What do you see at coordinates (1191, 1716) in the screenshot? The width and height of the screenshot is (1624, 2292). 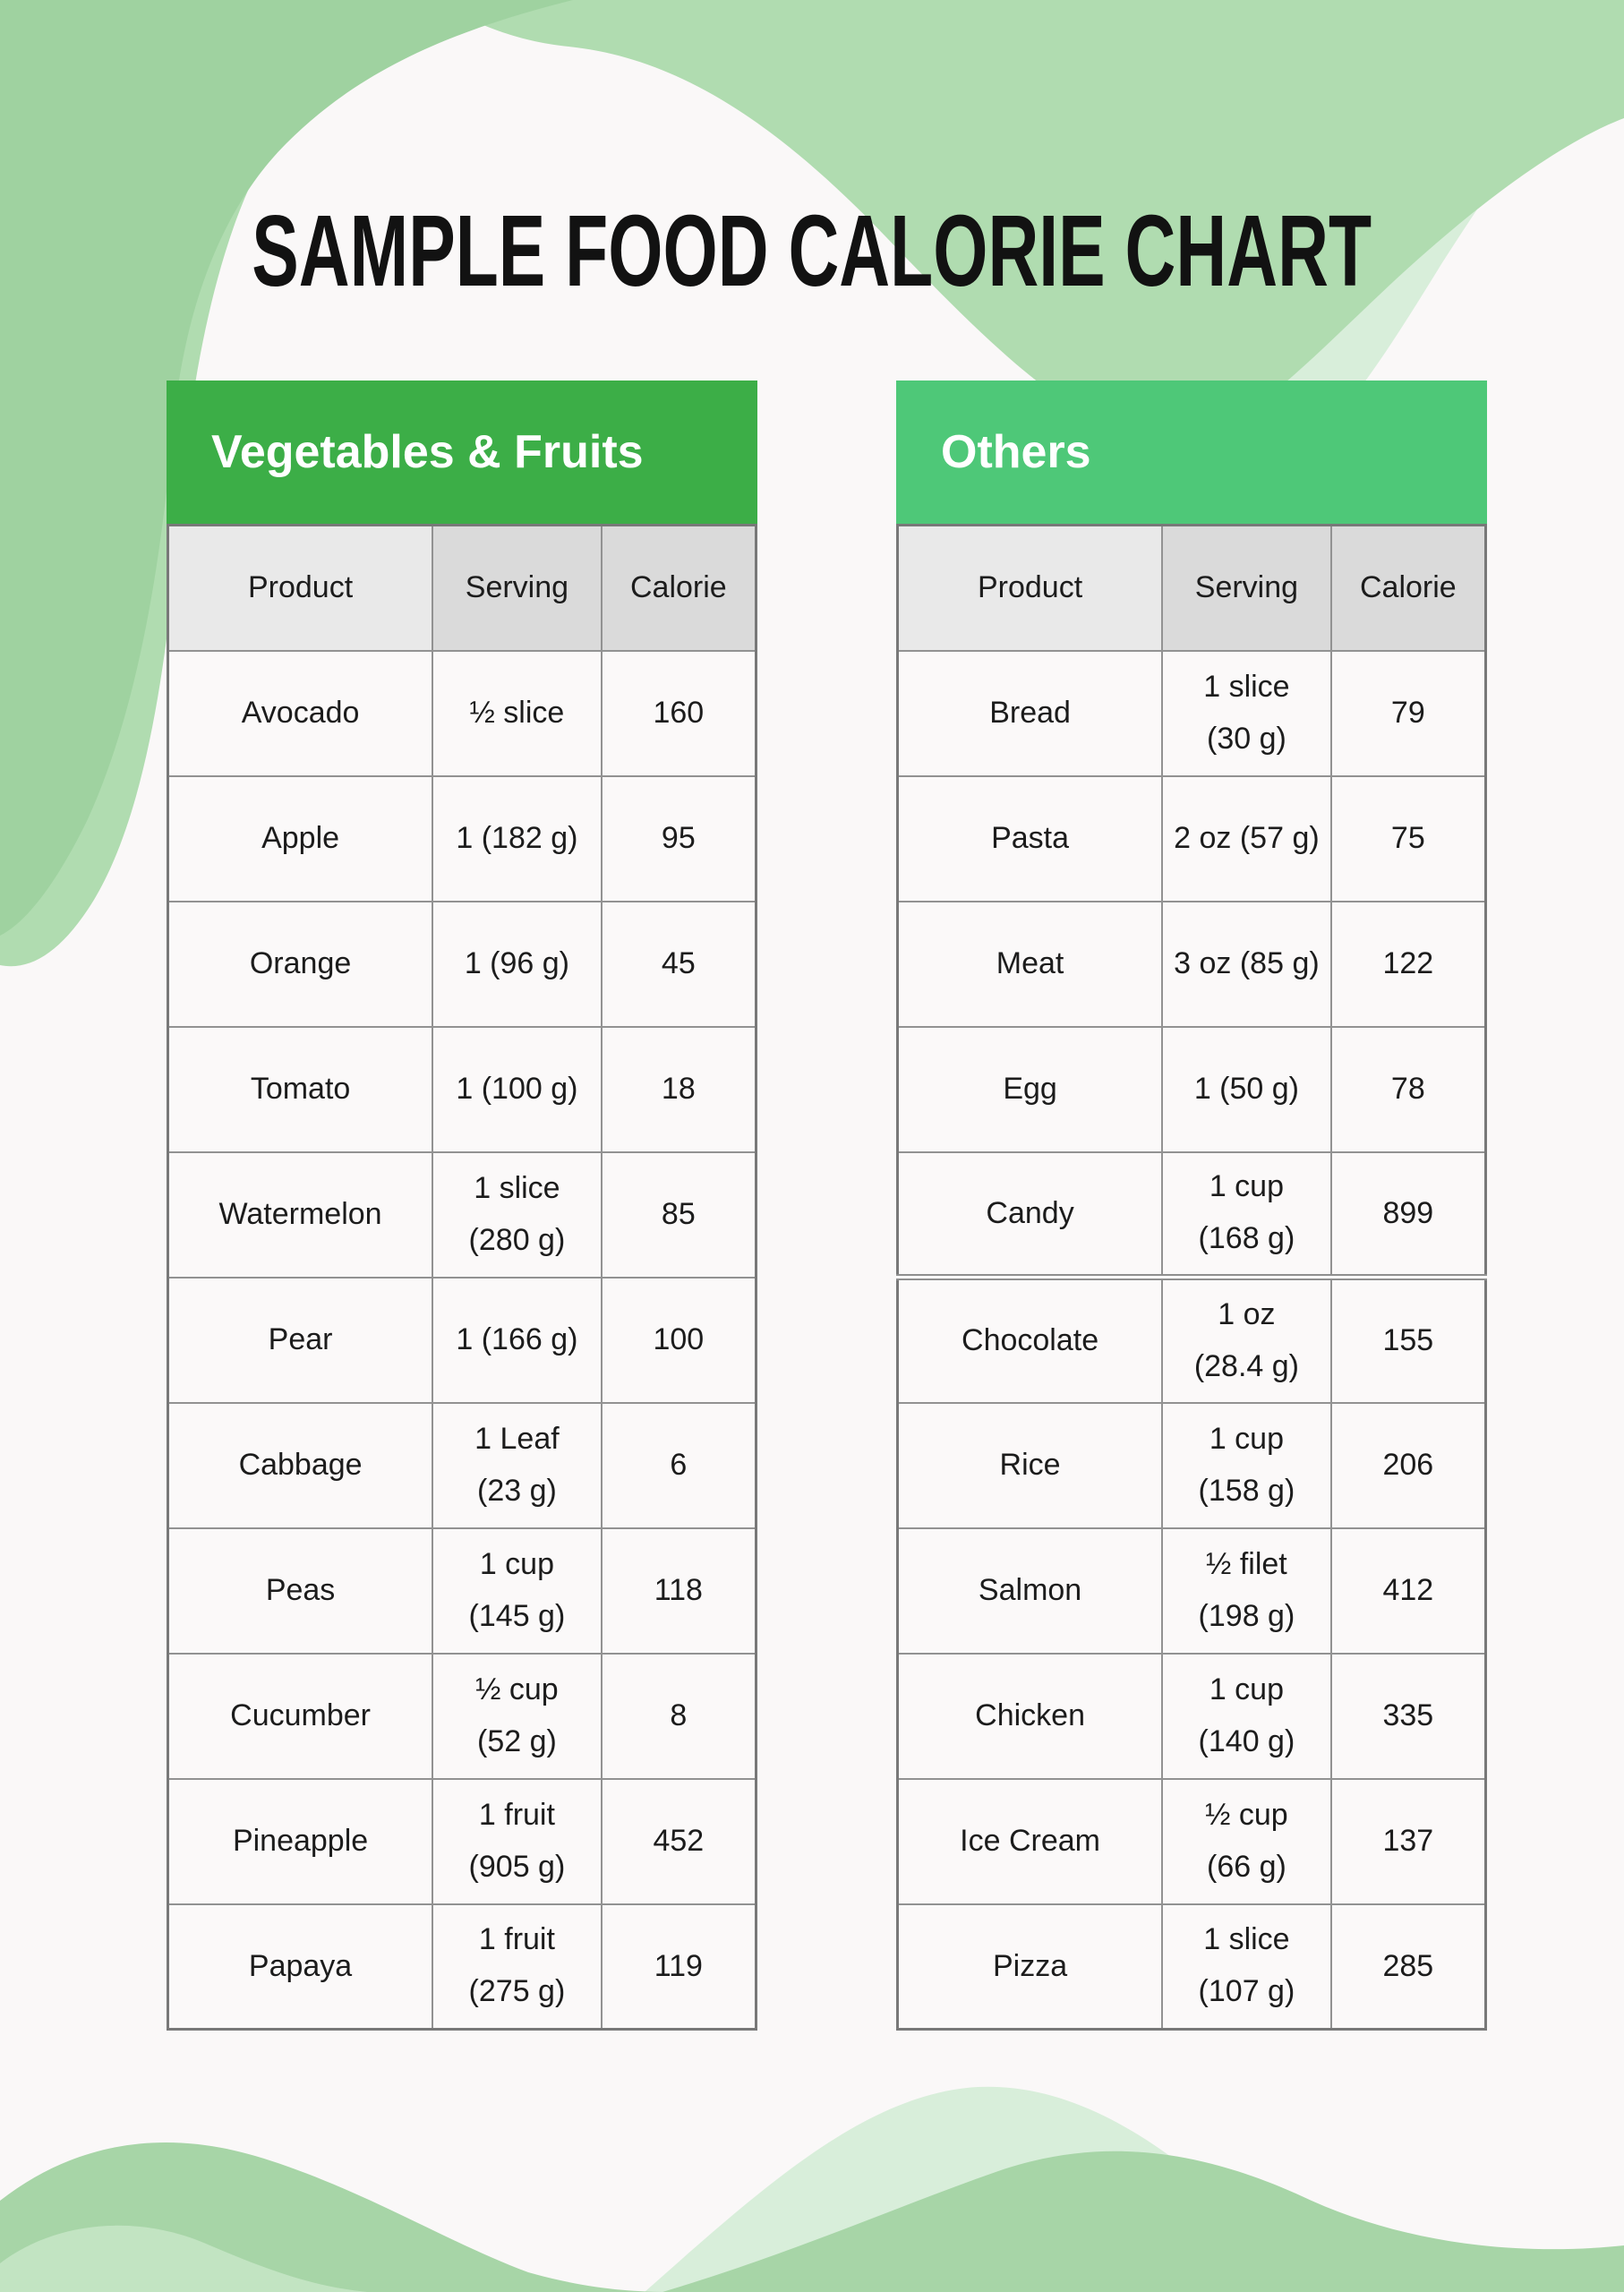 I see `table-row: Chicken 1 cup (140 g) 335` at bounding box center [1191, 1716].